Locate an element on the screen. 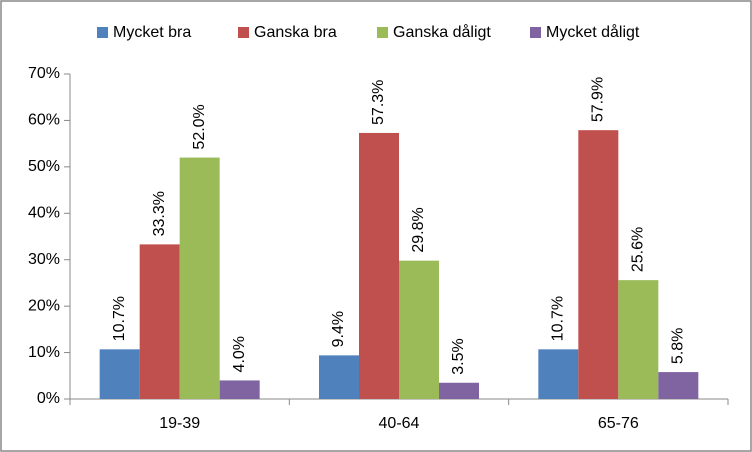  data-label: 9.4% is located at coordinates (338, 329).